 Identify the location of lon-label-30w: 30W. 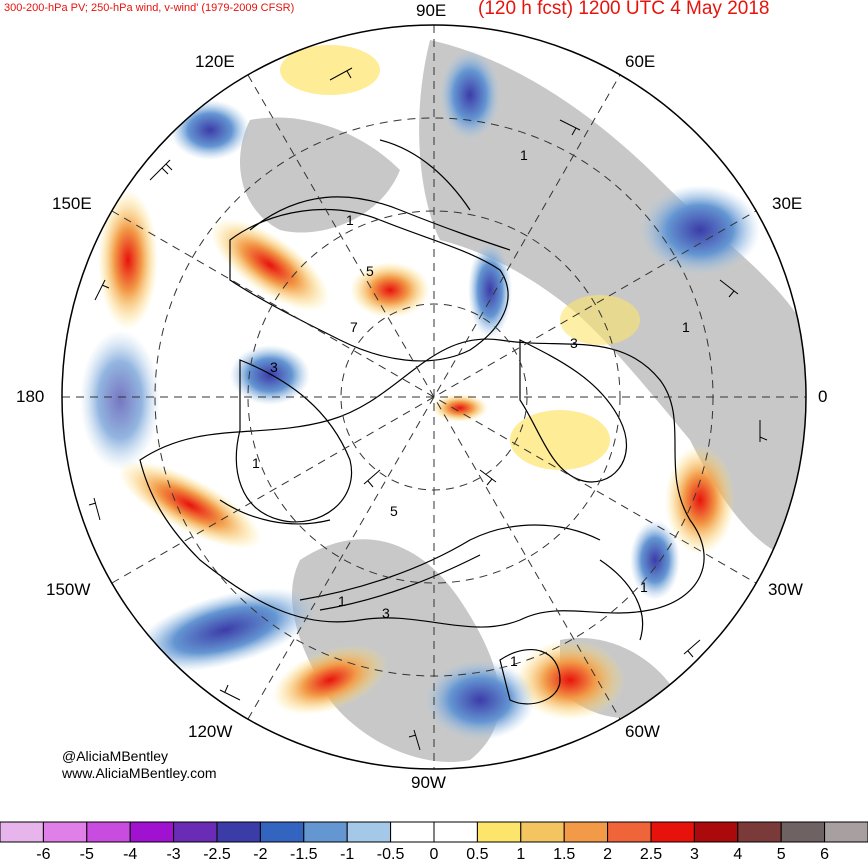
(785, 589).